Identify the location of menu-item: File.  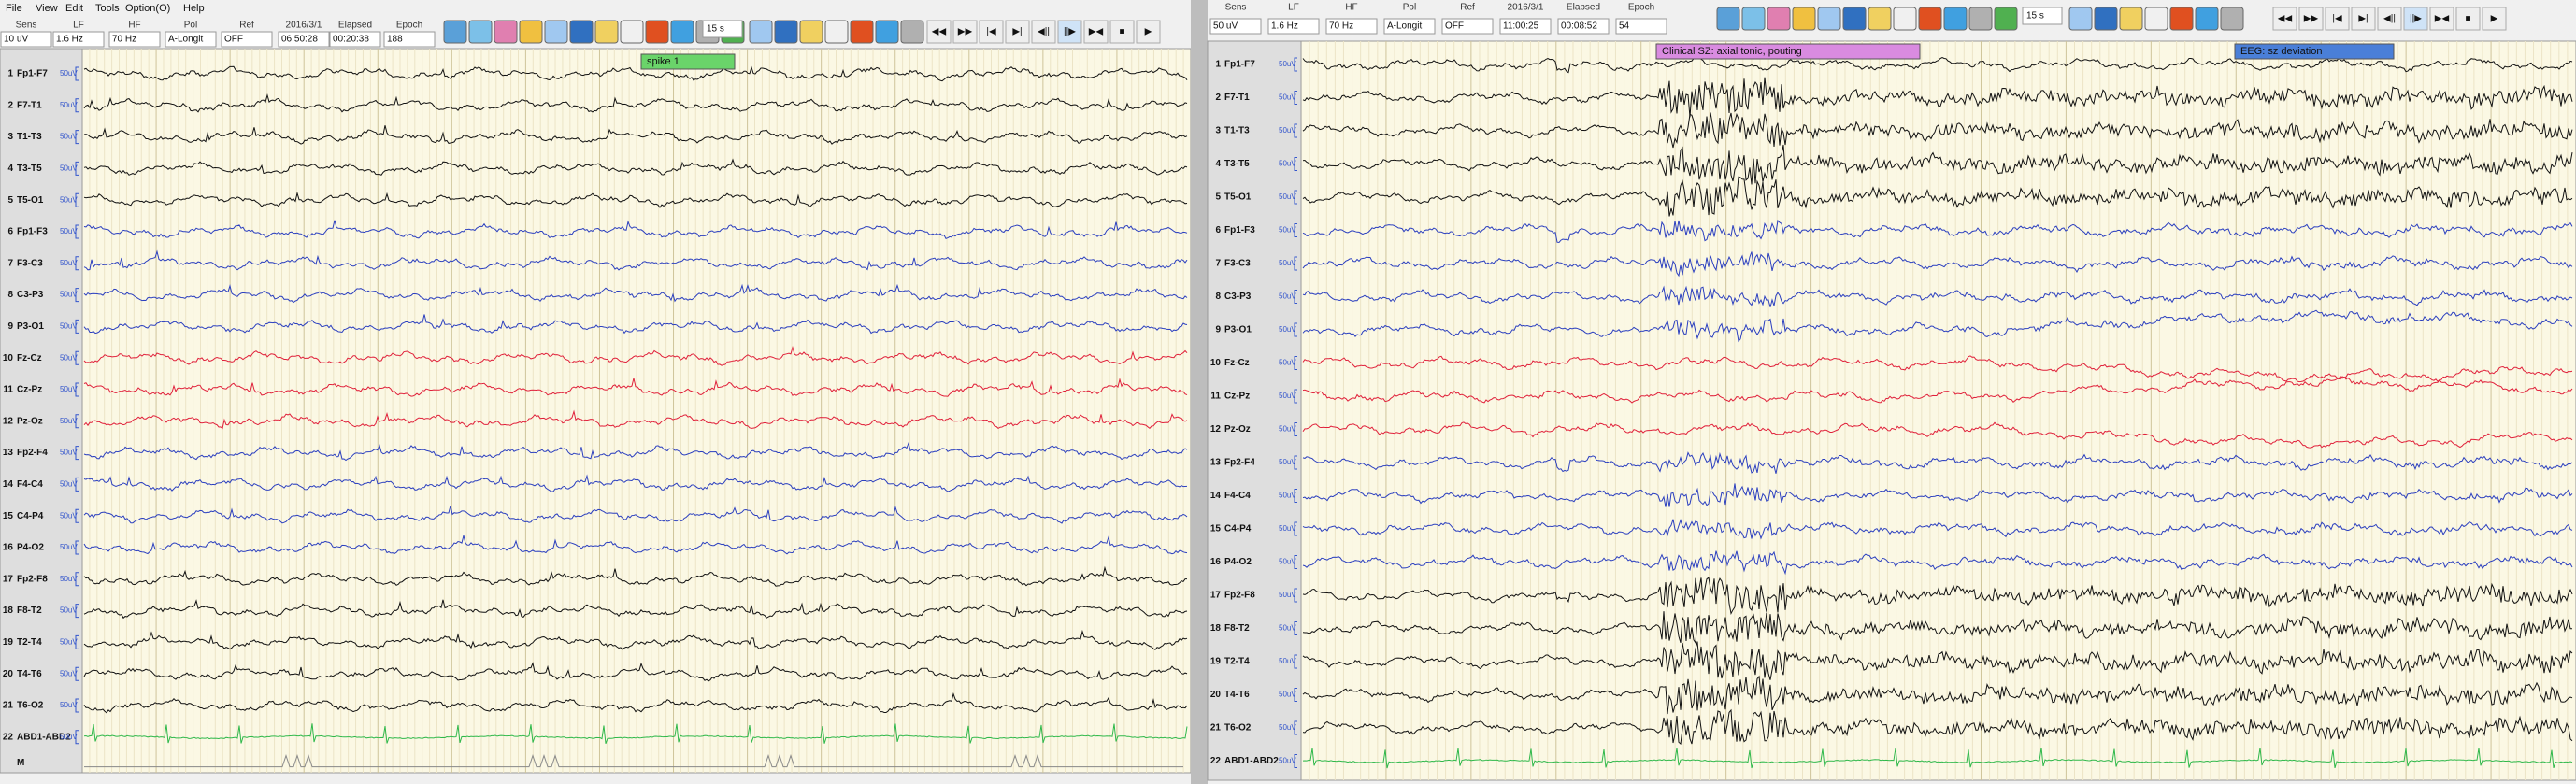
(14, 8).